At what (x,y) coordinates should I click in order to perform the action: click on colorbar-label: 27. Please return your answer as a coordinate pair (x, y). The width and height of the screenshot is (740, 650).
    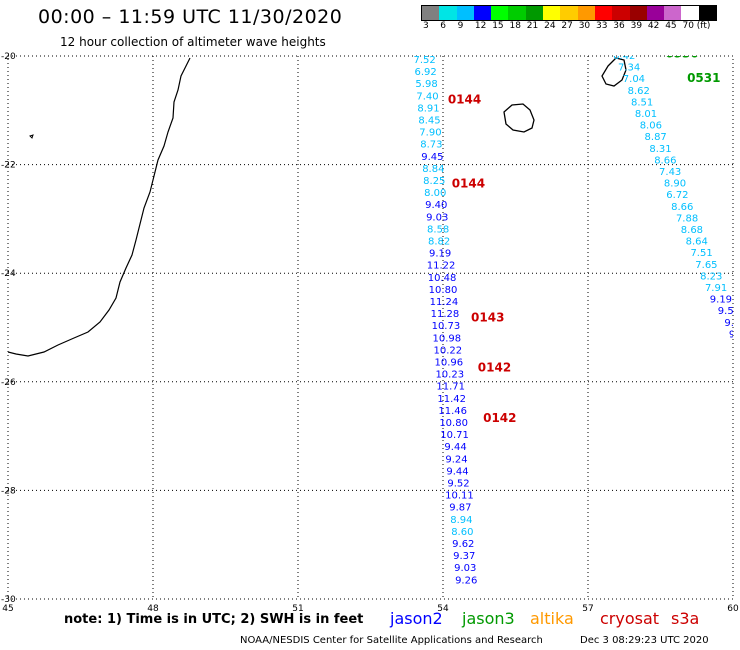
    Looking at the image, I should click on (567, 26).